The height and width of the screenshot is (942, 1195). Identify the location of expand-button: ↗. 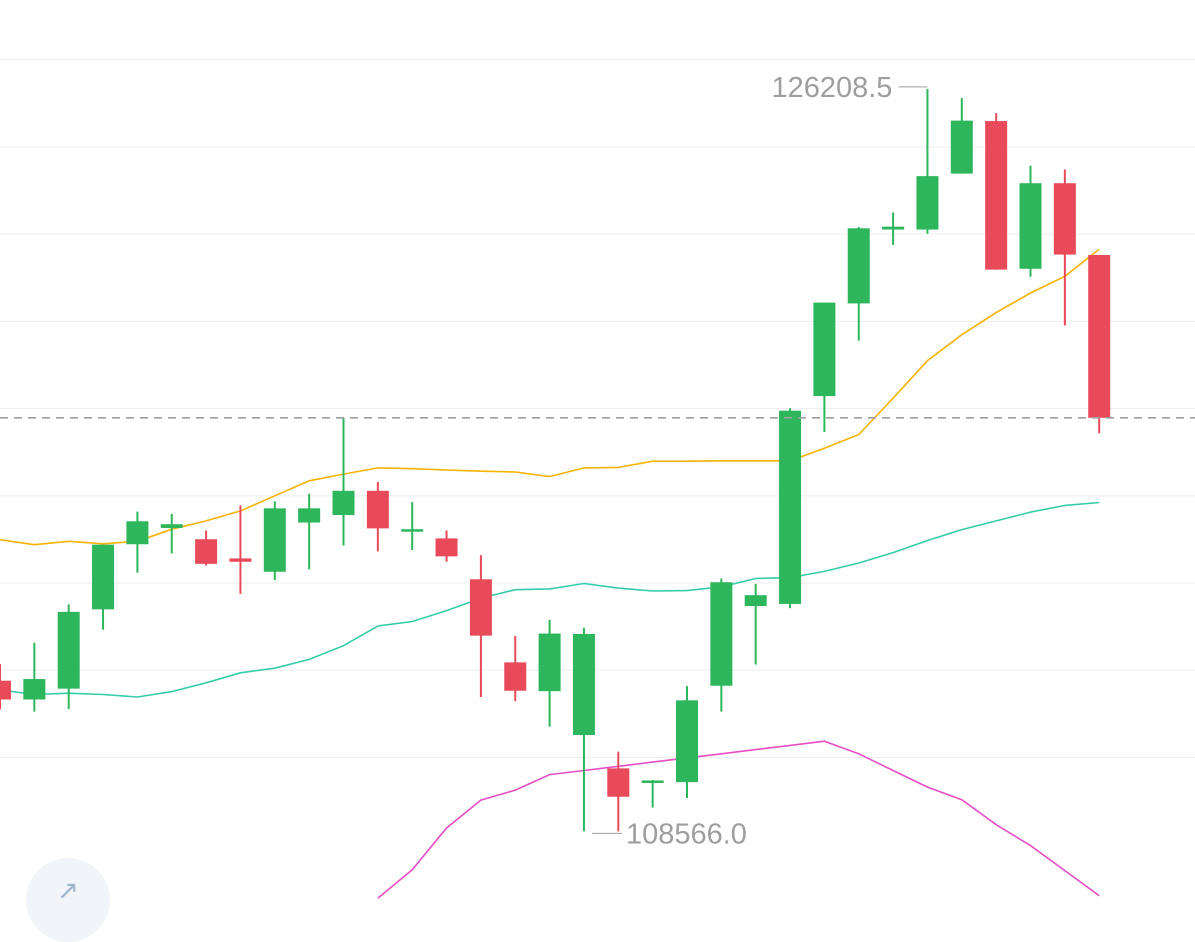
(68, 900).